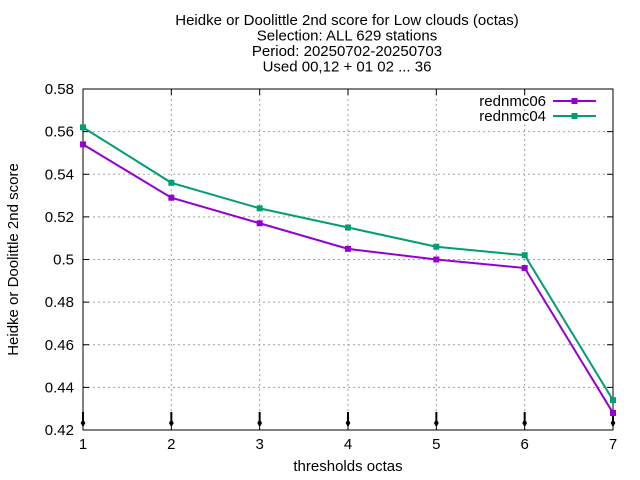 This screenshot has height=480, width=640. I want to click on y-tick-label: 0.56, so click(59, 132).